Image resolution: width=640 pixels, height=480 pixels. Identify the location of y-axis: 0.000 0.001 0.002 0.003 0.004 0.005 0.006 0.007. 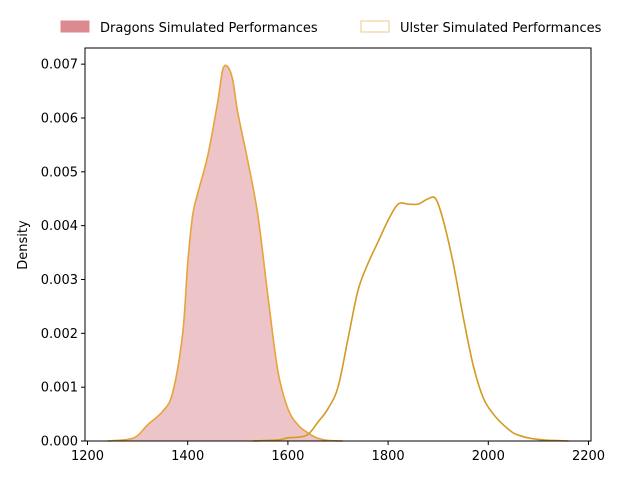
(63, 254).